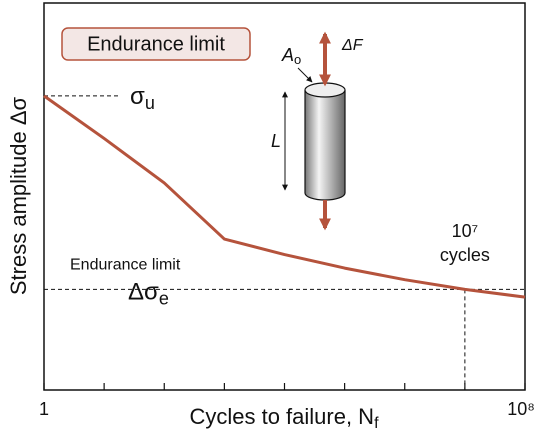 This screenshot has height=442, width=535. I want to click on x-tick-label: 1, so click(44, 409).